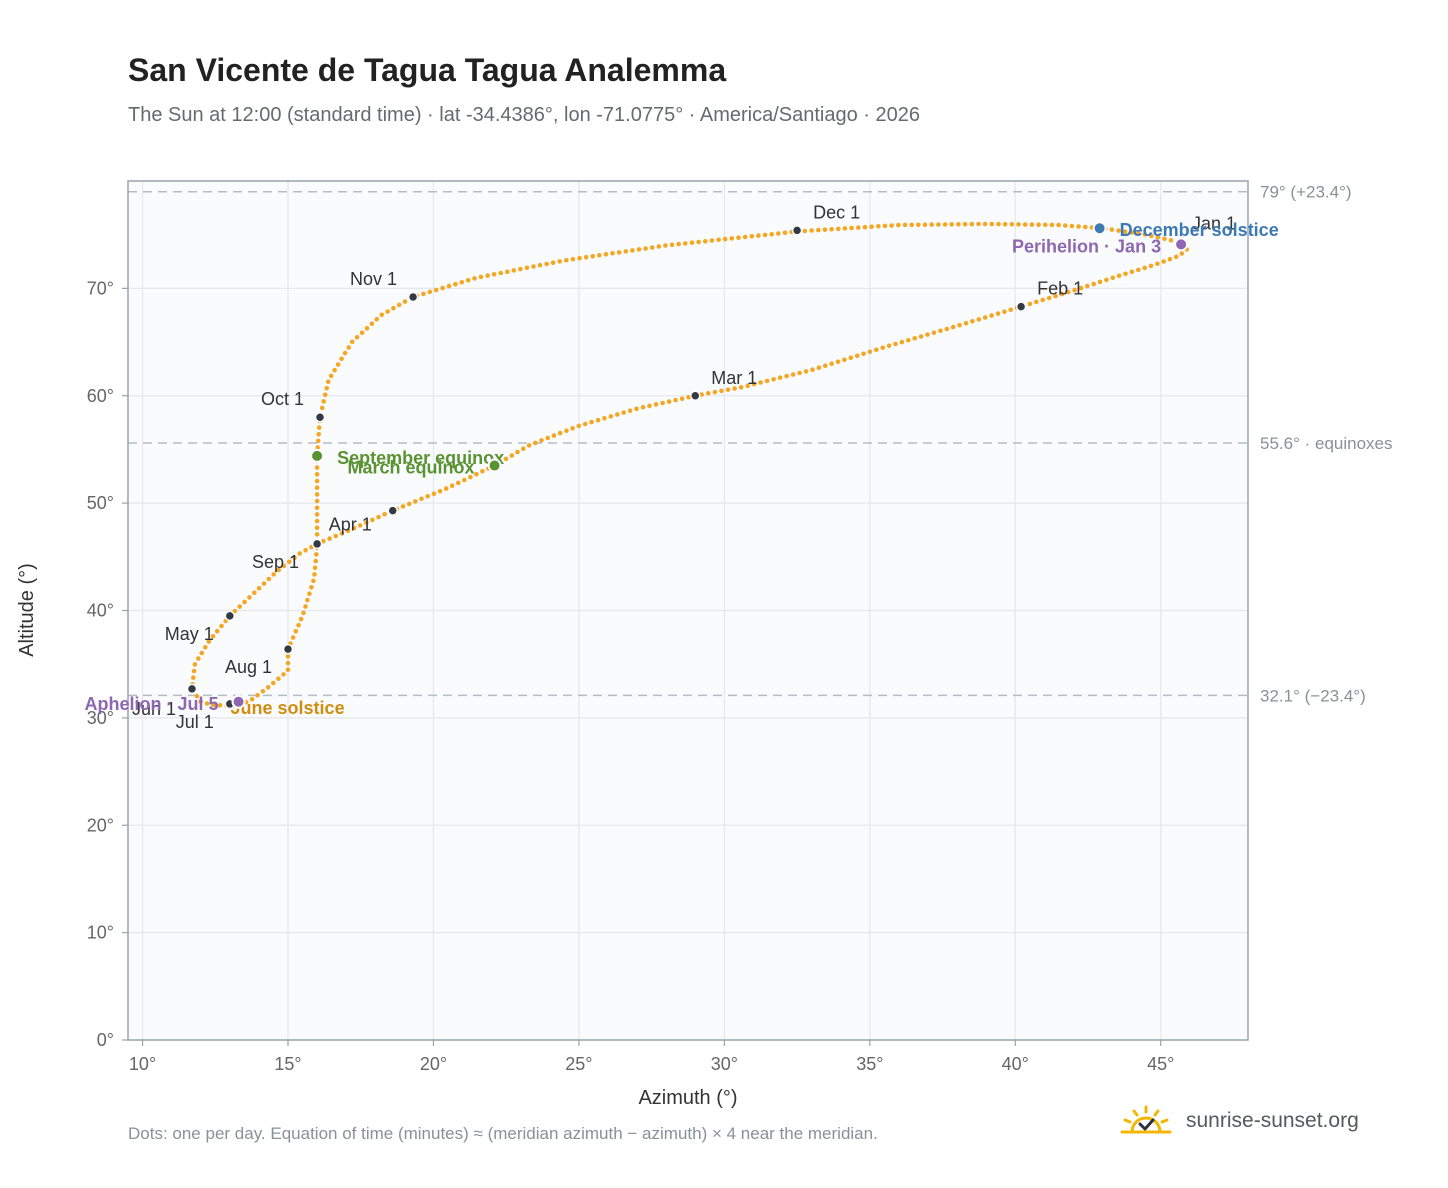 The width and height of the screenshot is (1448, 1188). I want to click on x-axis-ticks: 10° 15° 20° 25° 30° 35° 40° 45°, so click(651, 1057).